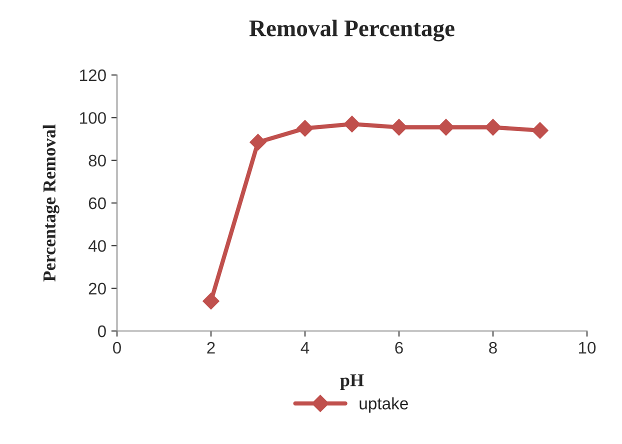 The width and height of the screenshot is (622, 444). Describe the element at coordinates (97, 288) in the screenshot. I see `y-tick-label: 20` at that location.